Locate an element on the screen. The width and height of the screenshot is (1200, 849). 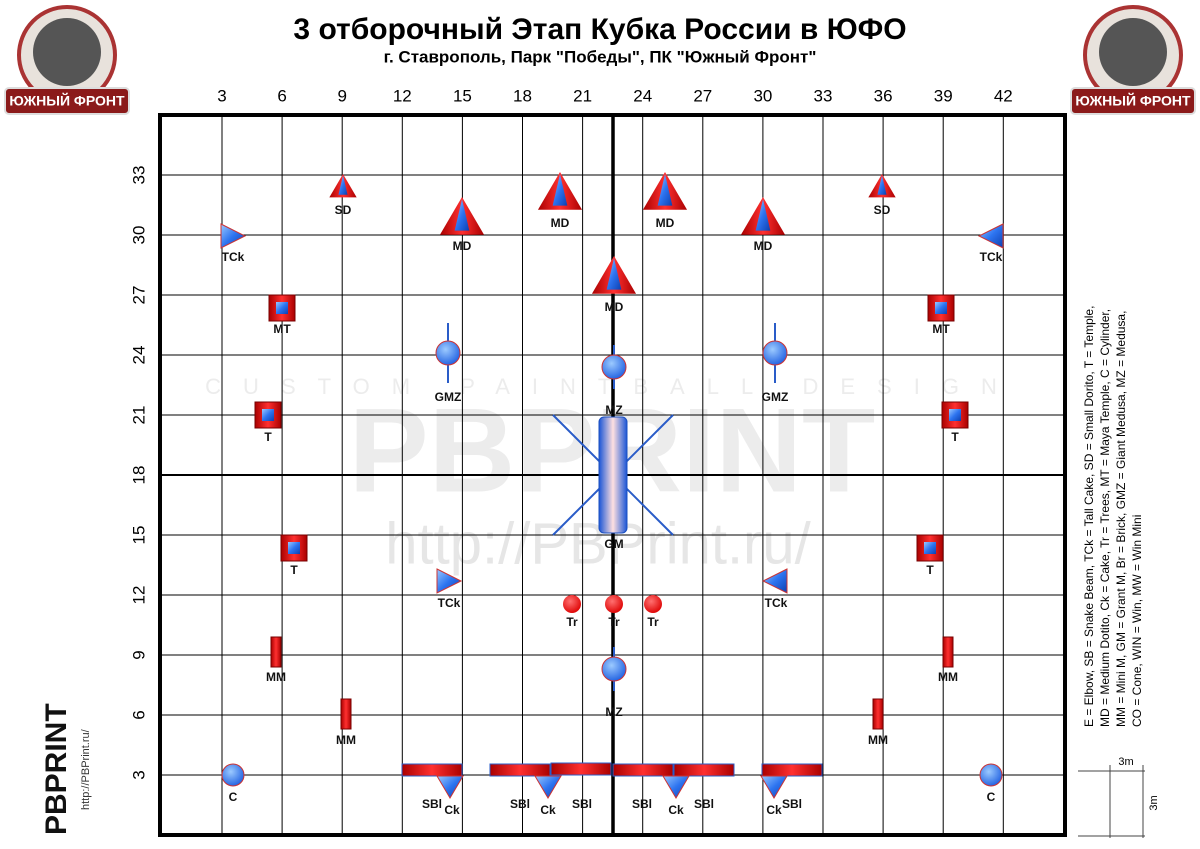
x-label: 27 is located at coordinates (702, 95).